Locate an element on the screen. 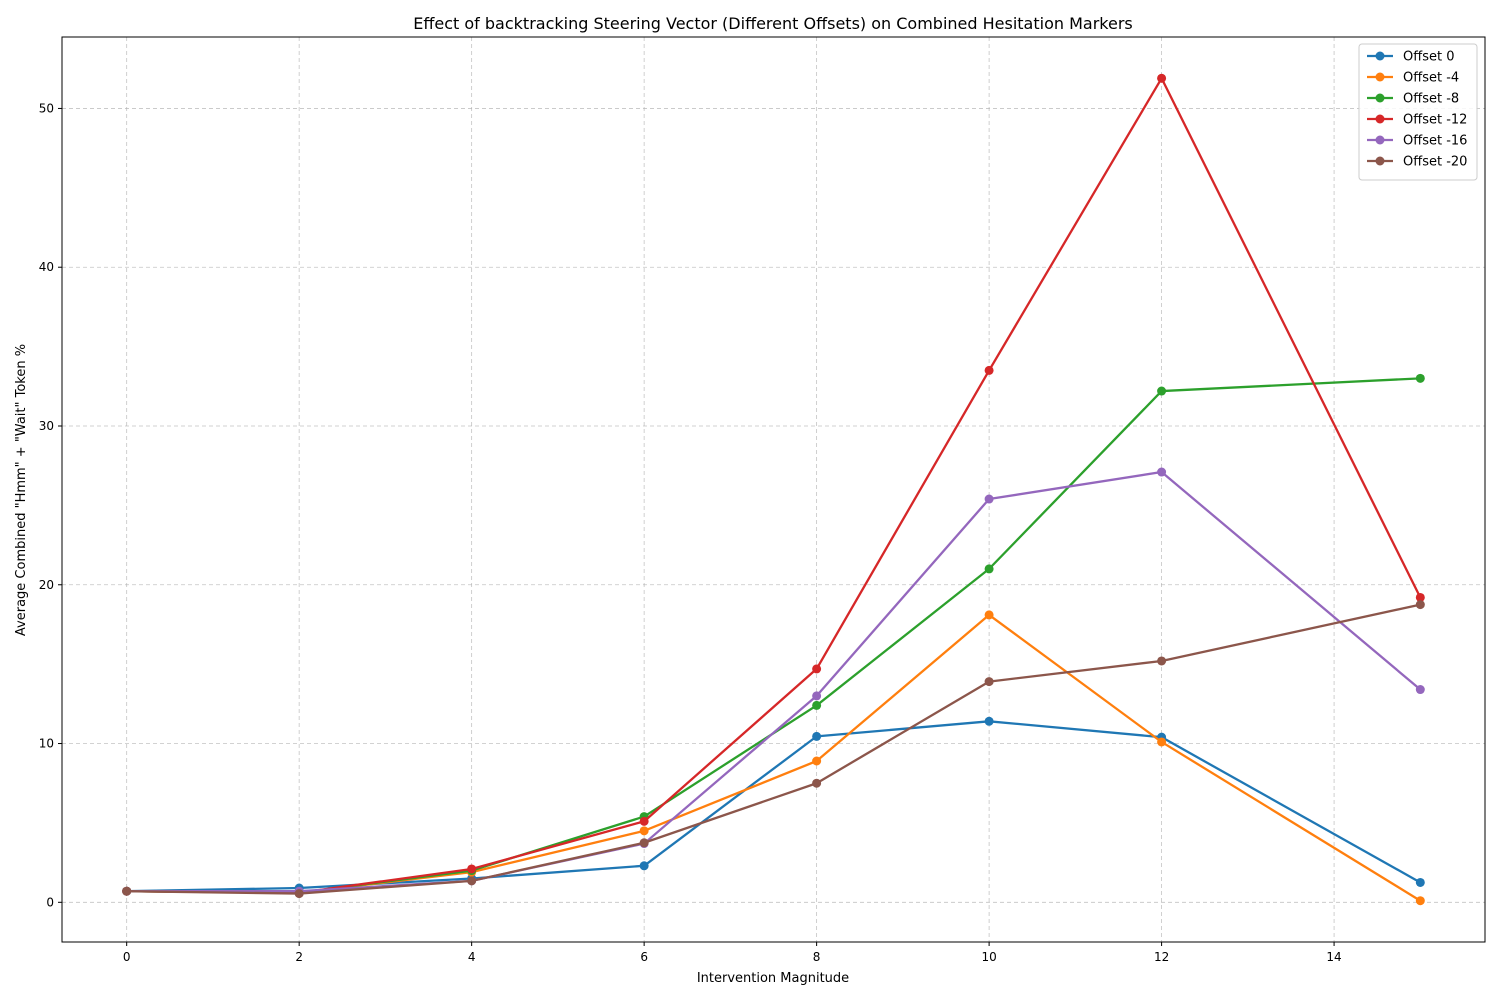 The image size is (1500, 1000). y-axis-label: Average Combined "Hmm" + "Wait" Token % is located at coordinates (21, 490).